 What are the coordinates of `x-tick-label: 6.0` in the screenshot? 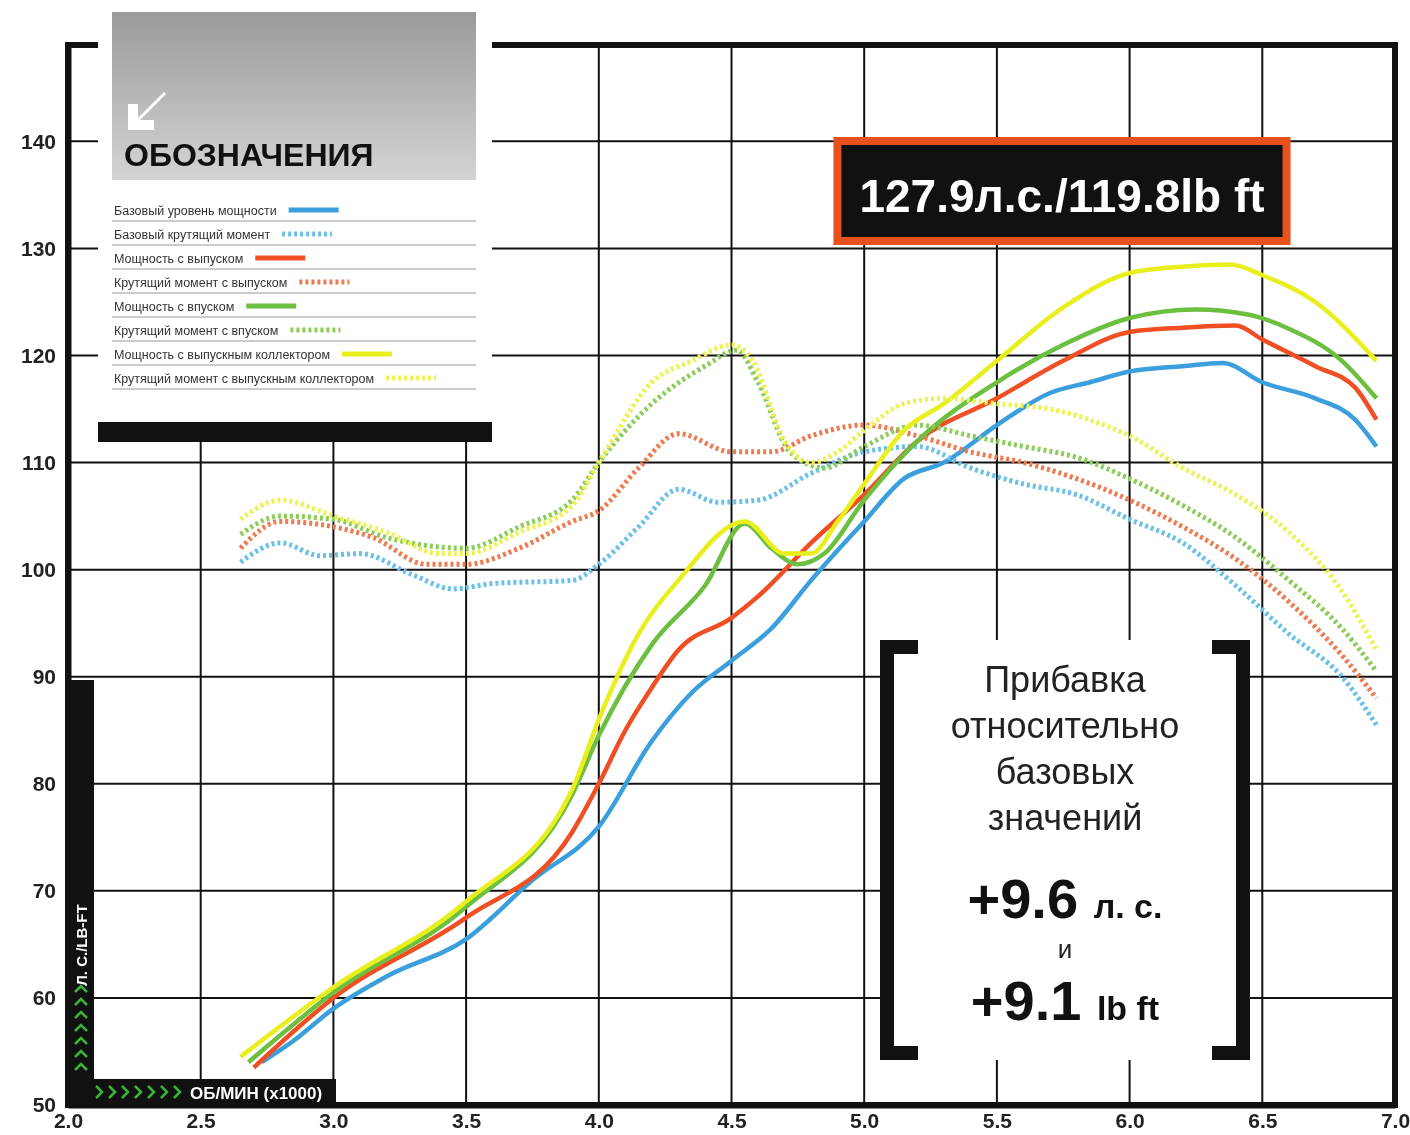 It's located at (1130, 1120).